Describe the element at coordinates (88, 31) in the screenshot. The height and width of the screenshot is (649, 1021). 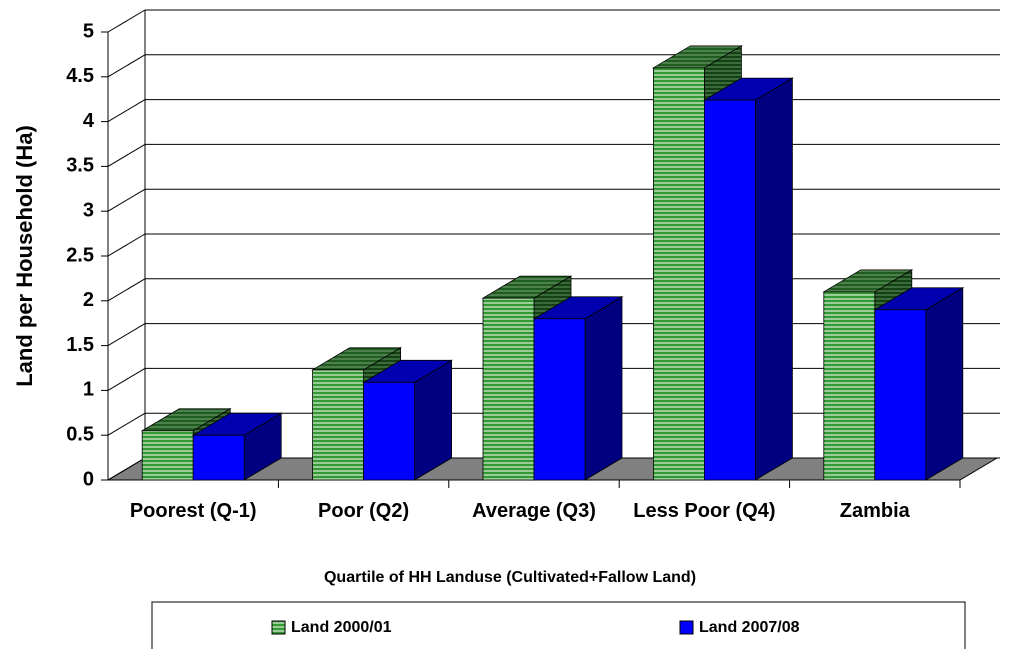
I see `y-tick-label: 5` at that location.